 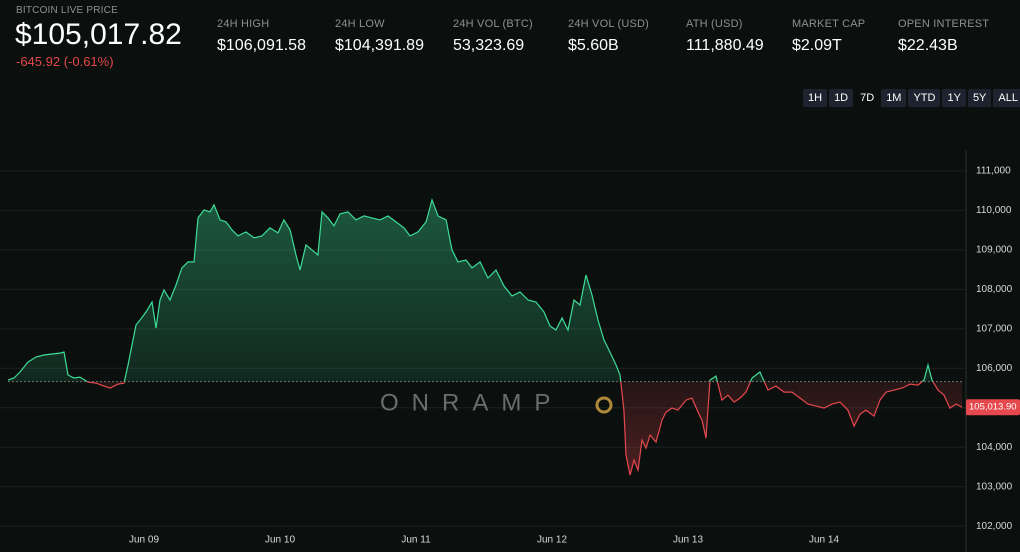 I want to click on x-tick-label: Jun 14, so click(x=824, y=540).